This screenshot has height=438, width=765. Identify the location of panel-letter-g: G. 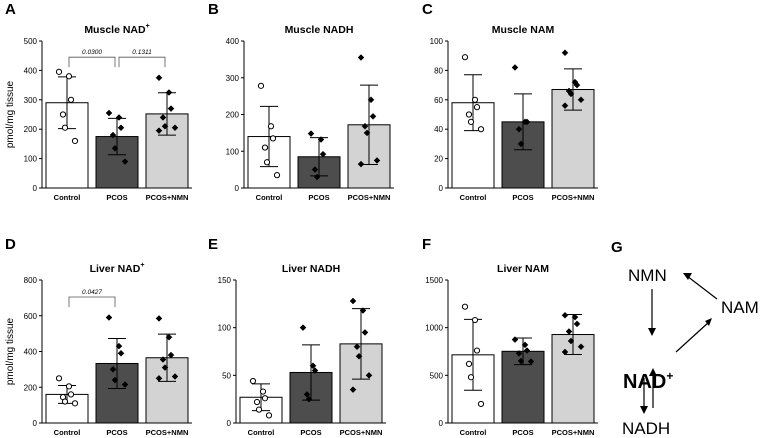
(617, 247).